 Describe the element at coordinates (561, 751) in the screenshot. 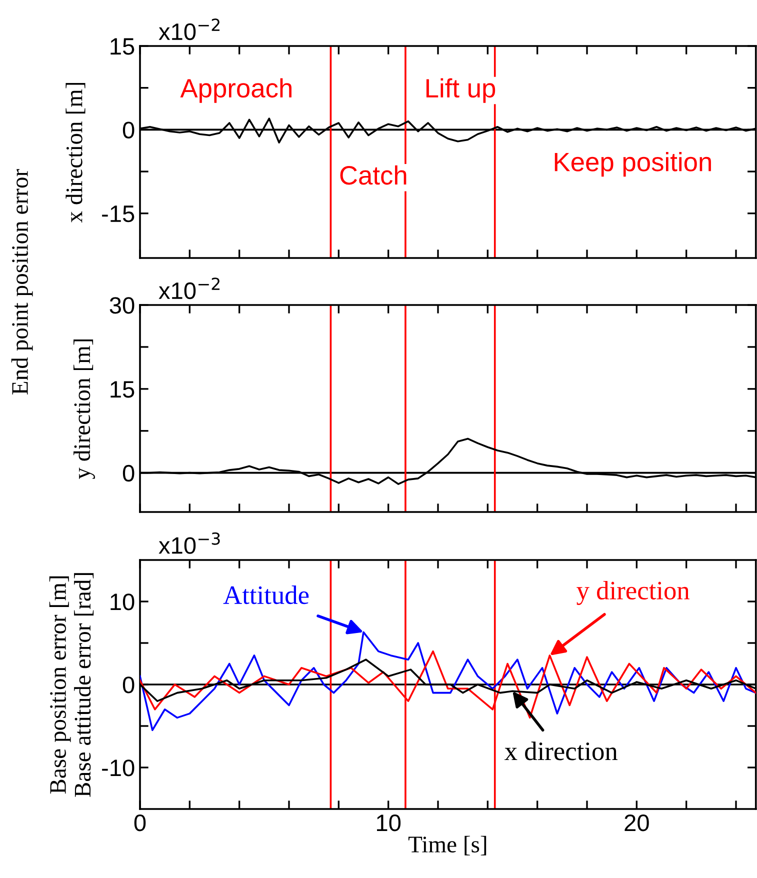

I see `annotation: x direction` at that location.